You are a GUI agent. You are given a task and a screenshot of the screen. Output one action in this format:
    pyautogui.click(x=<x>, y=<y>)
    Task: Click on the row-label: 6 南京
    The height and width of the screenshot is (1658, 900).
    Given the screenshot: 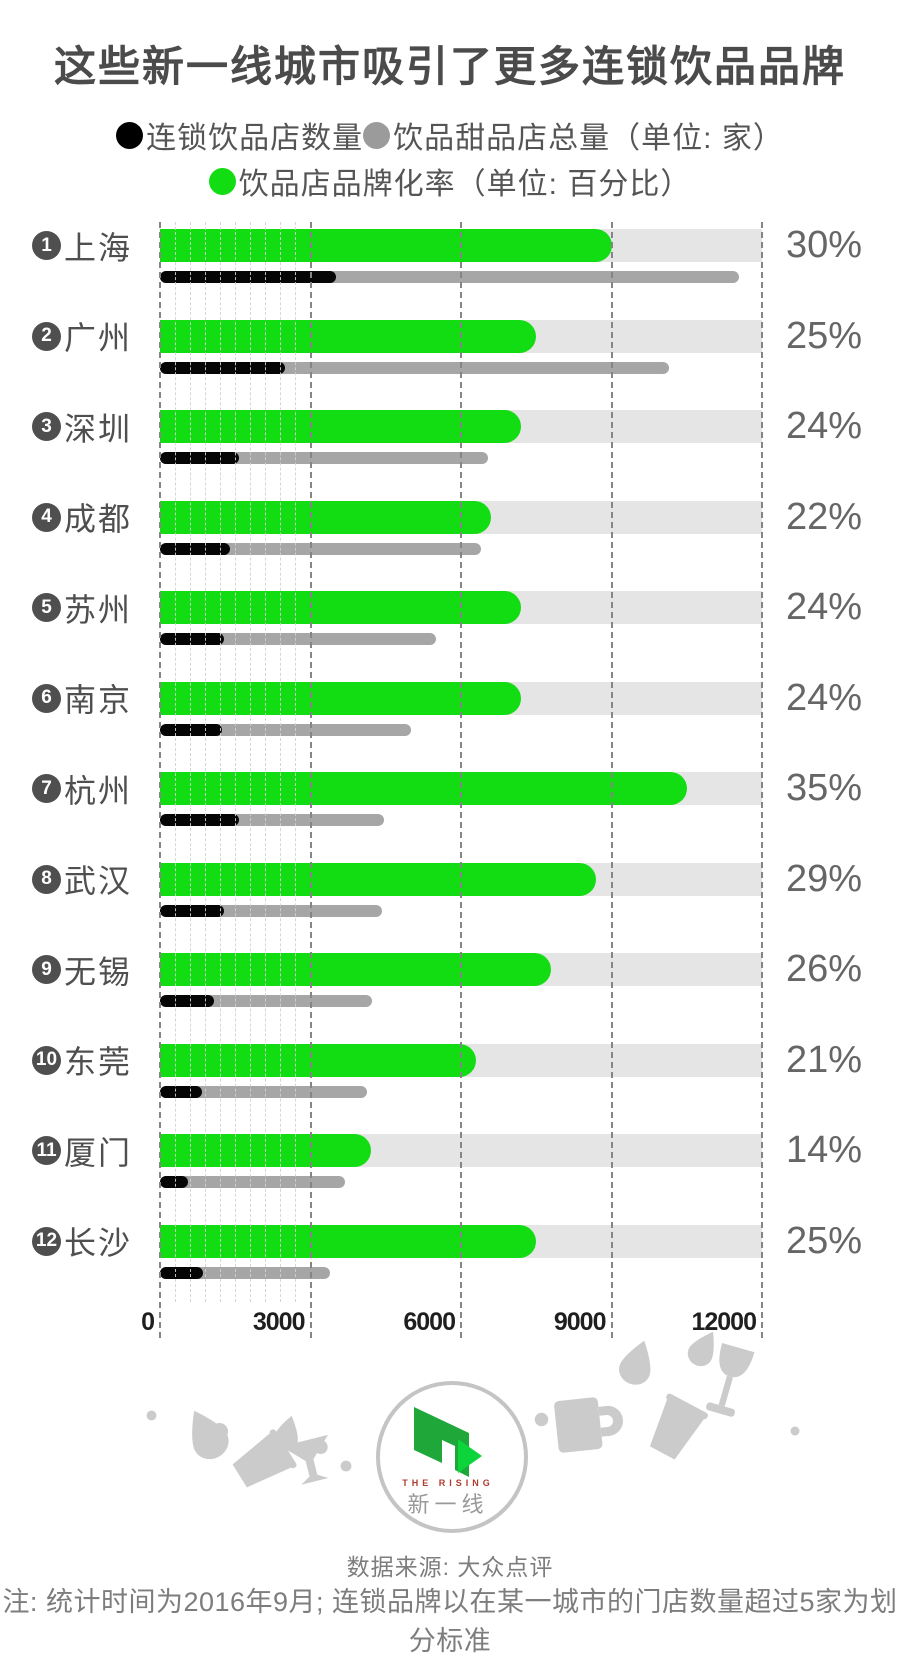 What is the action you would take?
    pyautogui.click(x=82, y=700)
    